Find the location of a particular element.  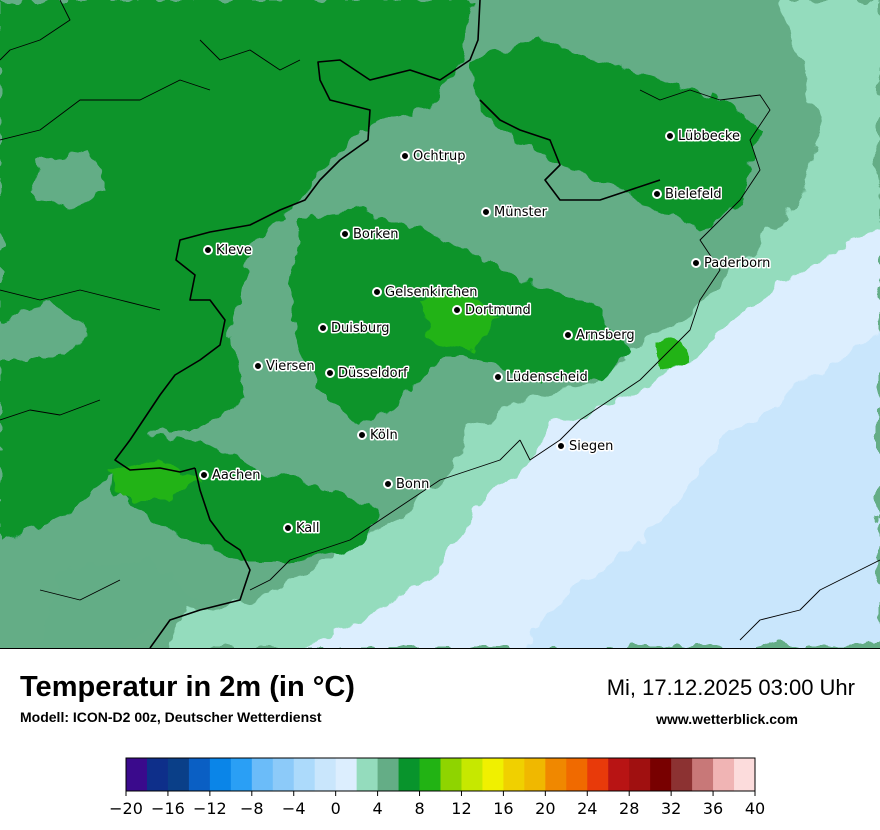

temp-zone-bright-green-dortmund is located at coordinates (460, 320).